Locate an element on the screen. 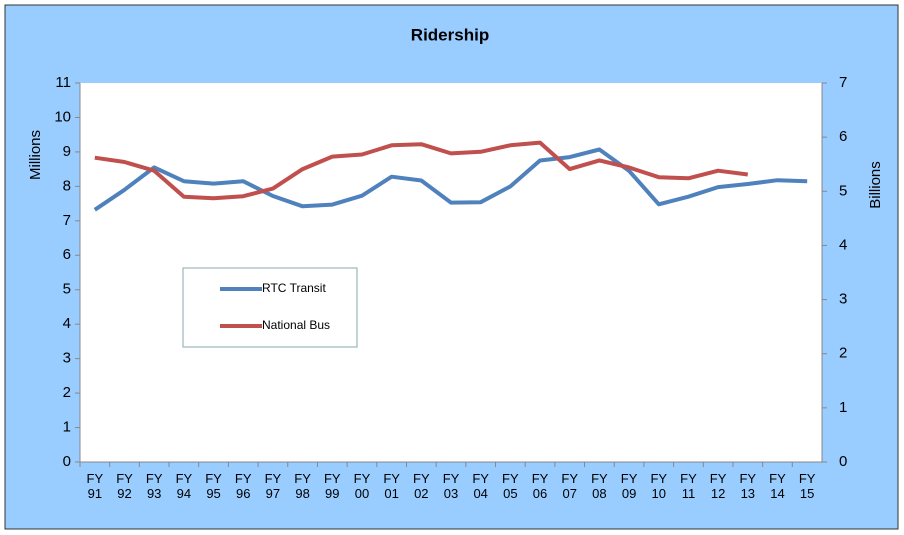  y2-tick-label: 4 is located at coordinates (843, 244).